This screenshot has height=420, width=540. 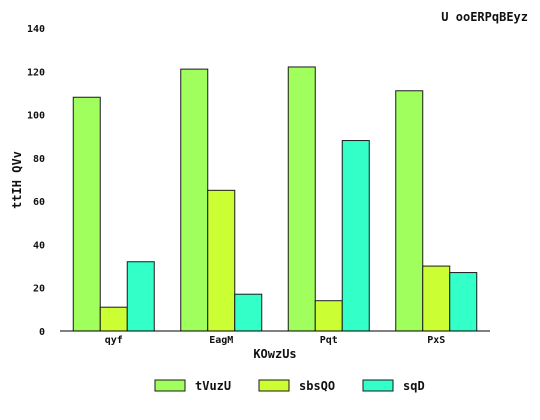 What do you see at coordinates (248, 312) in the screenshot?
I see `bar-sqD-EagM` at bounding box center [248, 312].